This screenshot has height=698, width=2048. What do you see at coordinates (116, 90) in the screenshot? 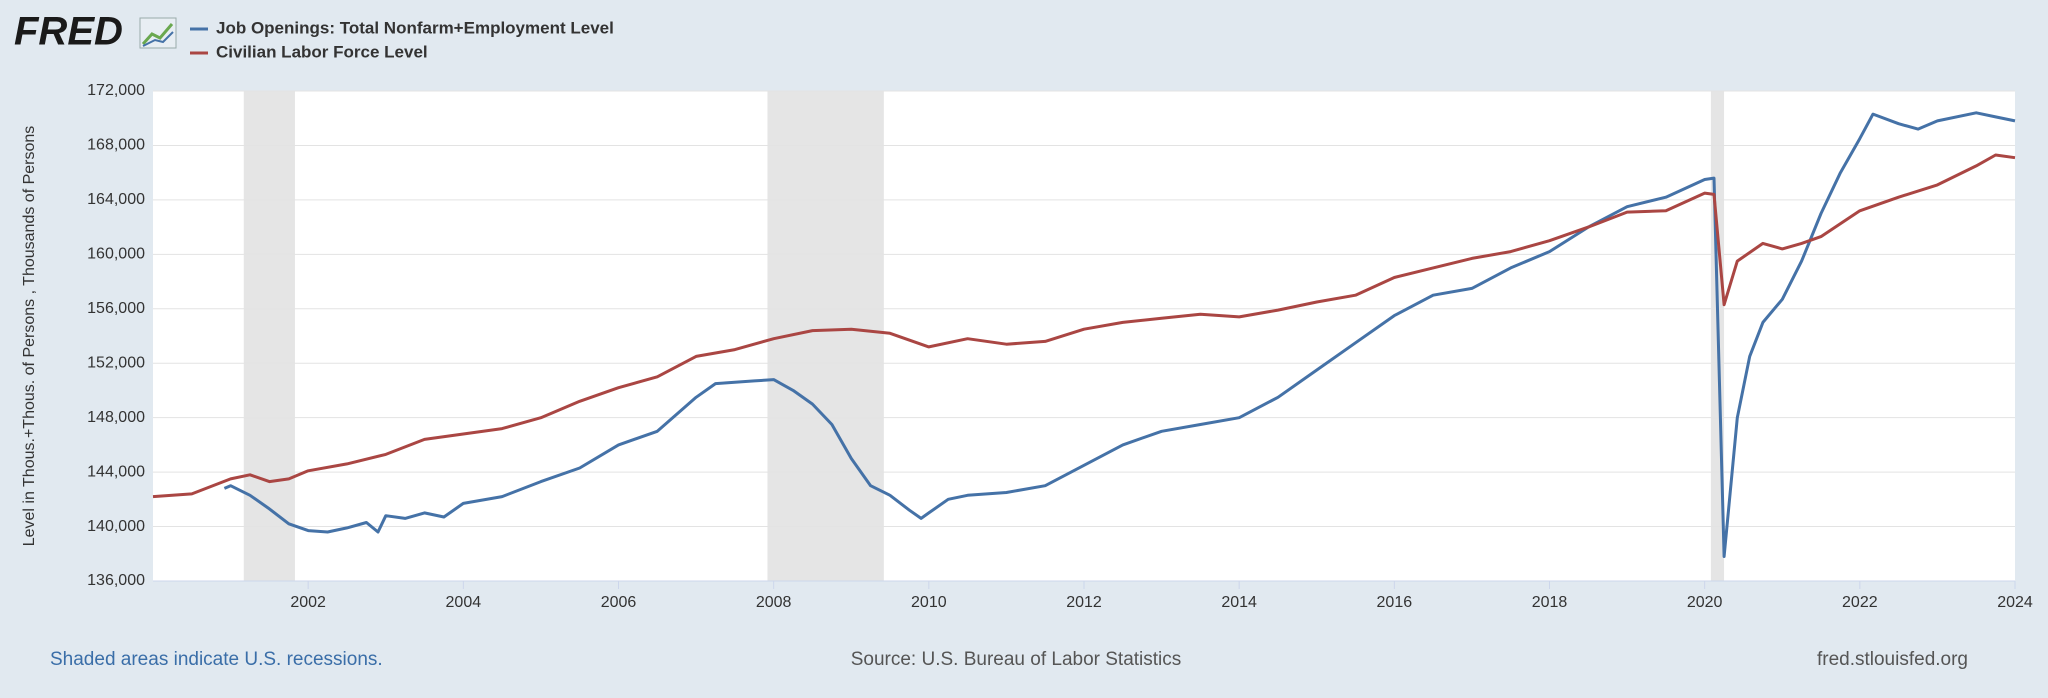
I see `y-tick-label: 172,000` at bounding box center [116, 90].